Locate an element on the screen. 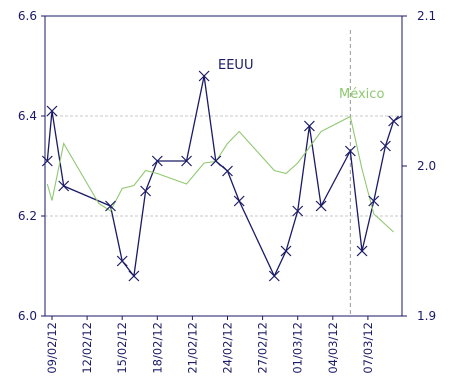 The height and width of the screenshot is (386, 455). x-tick-label-4: 21/02/12 is located at coordinates (192, 348).